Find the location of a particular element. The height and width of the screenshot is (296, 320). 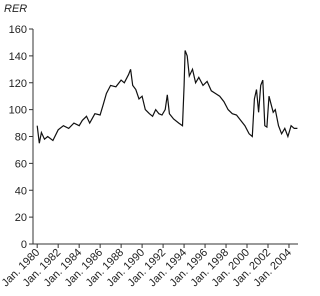

y-tick-label: 60 is located at coordinates (21, 164).